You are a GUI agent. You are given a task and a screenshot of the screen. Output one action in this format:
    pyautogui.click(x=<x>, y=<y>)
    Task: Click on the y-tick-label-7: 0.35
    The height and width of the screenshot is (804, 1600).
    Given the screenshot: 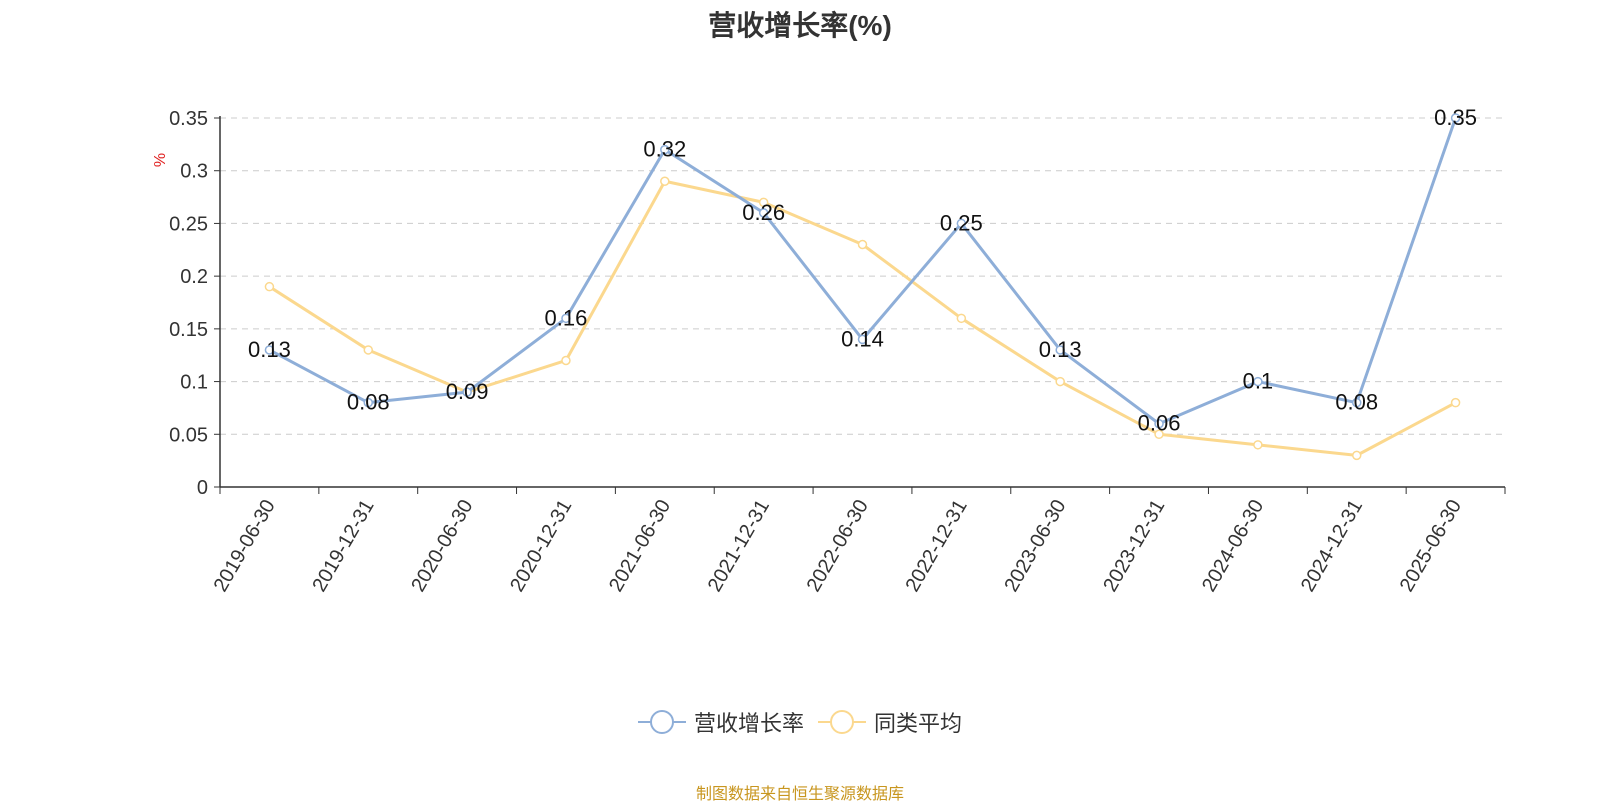 What is the action you would take?
    pyautogui.click(x=188, y=119)
    